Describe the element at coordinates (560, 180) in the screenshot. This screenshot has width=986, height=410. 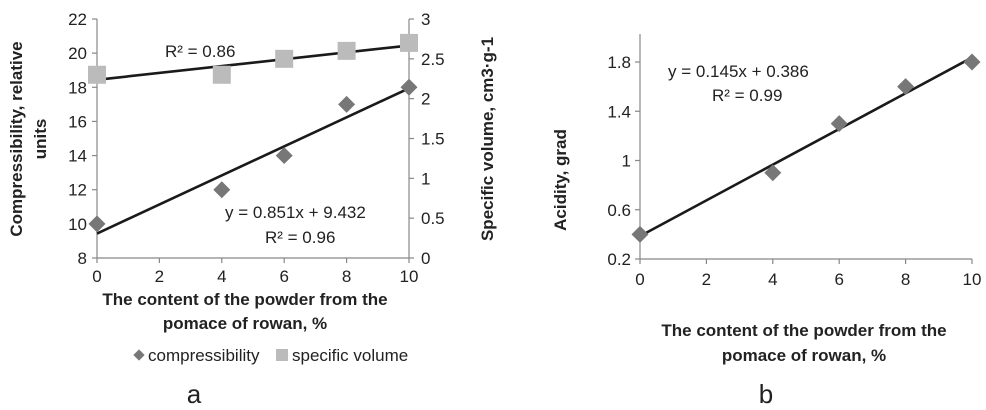
I see `y-axis-title: Acidity, grad` at that location.